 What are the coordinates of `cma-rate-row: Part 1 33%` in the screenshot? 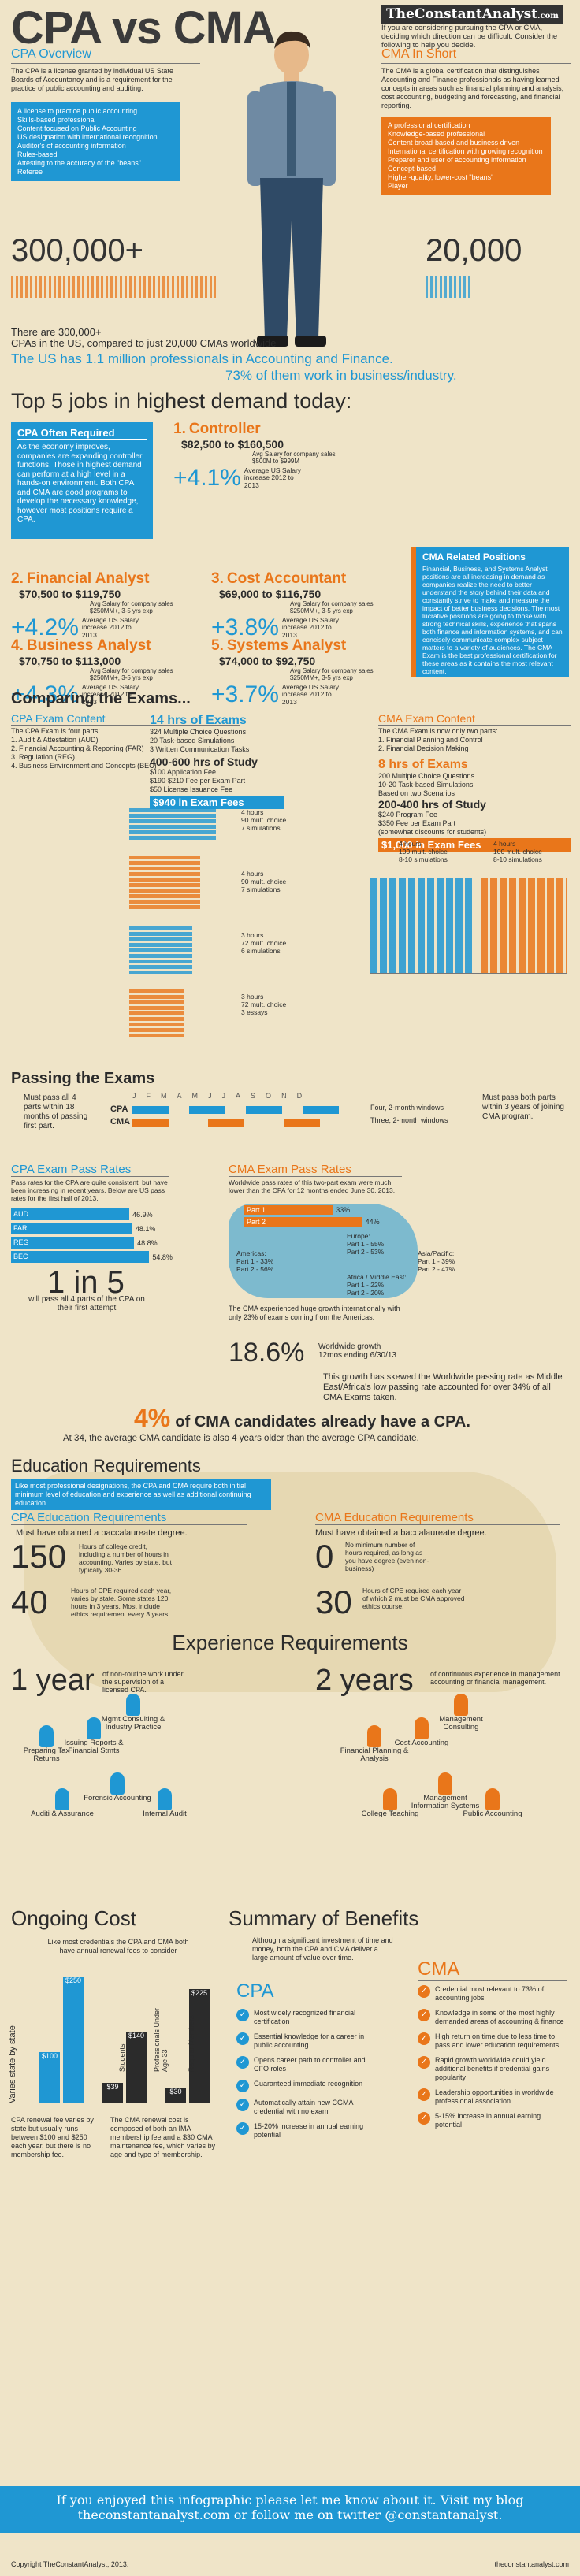 It's located at (323, 1210).